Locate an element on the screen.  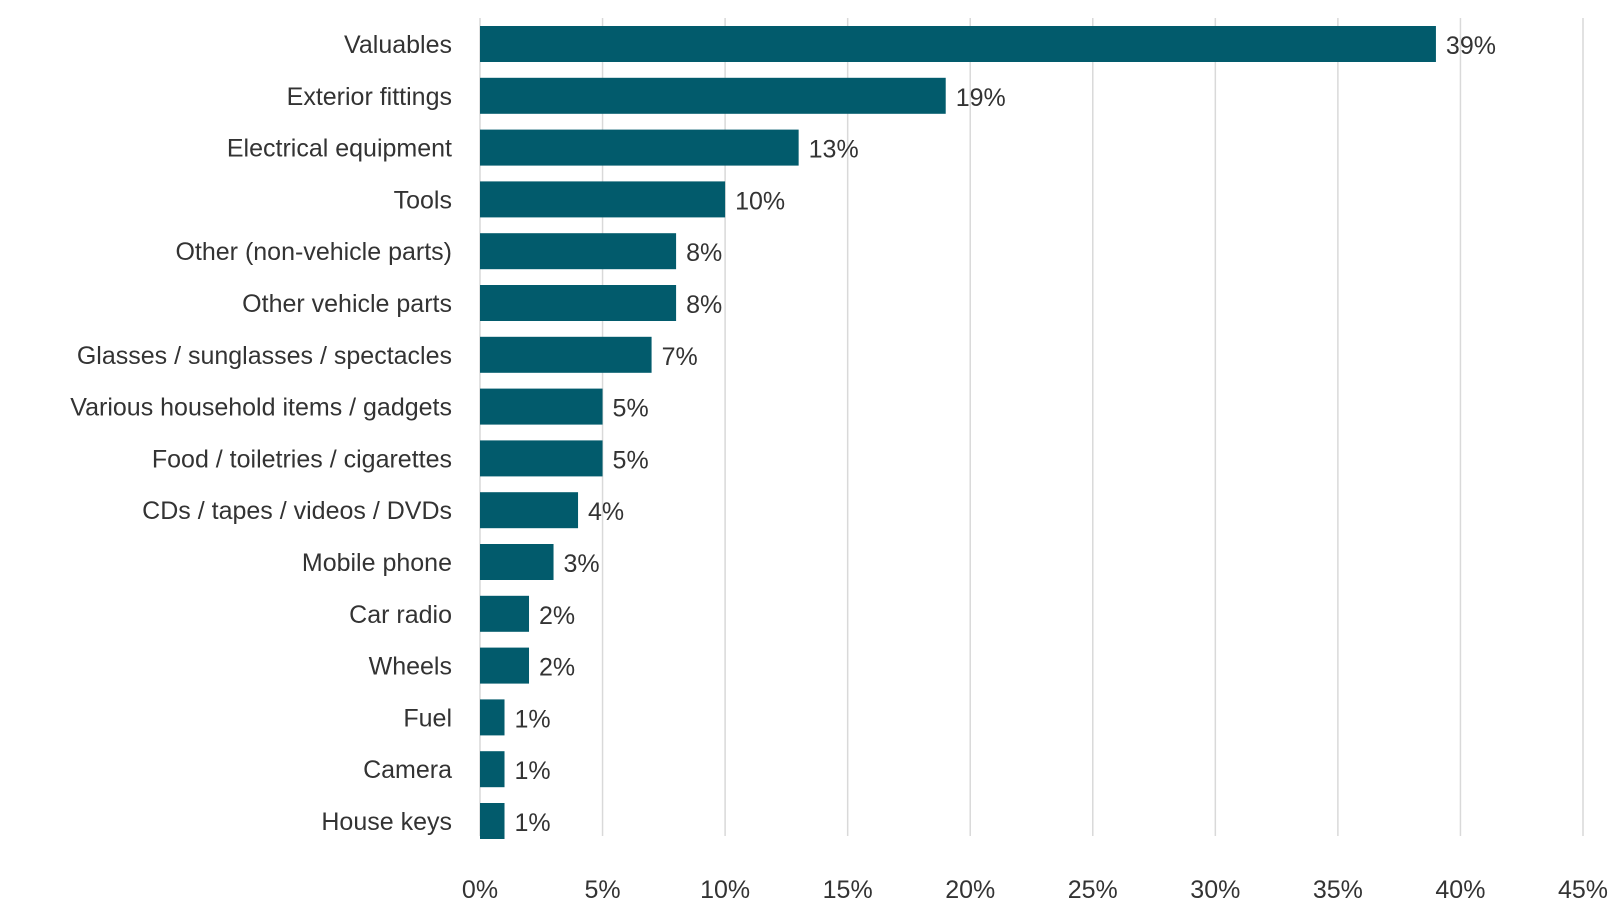
category-label: Various household items / gadgets is located at coordinates (261, 408).